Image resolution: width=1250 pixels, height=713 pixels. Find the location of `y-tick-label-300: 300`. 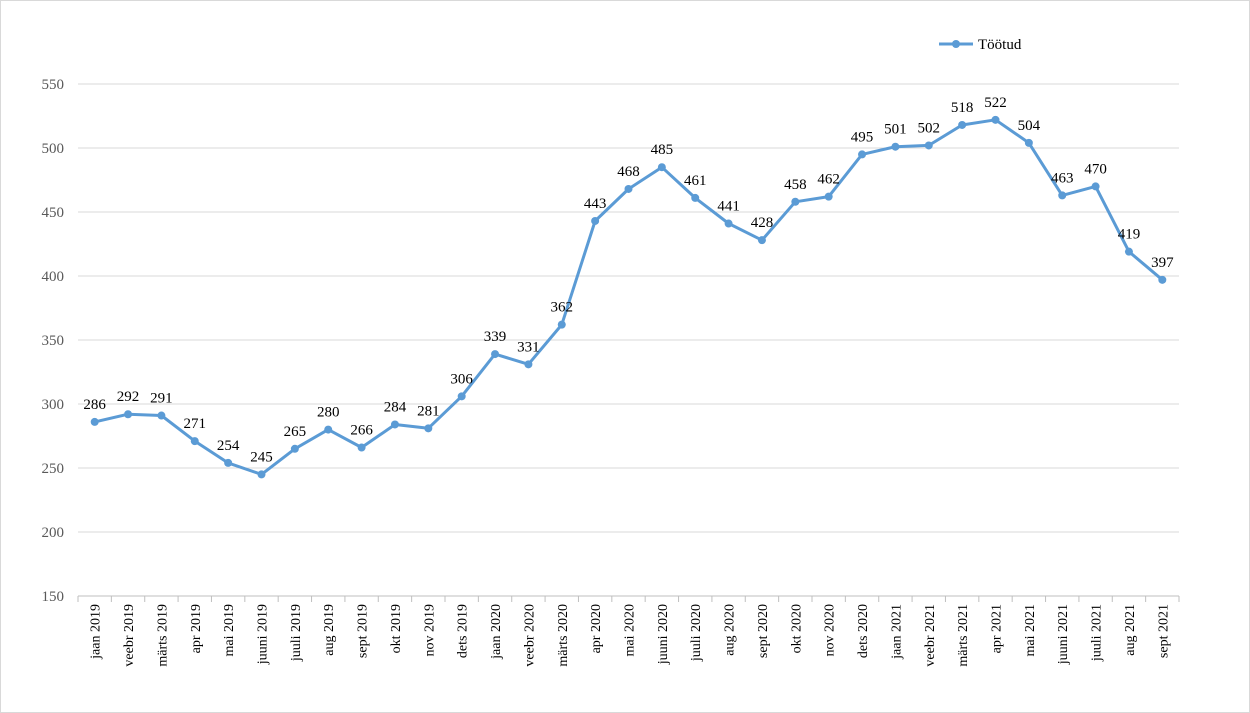

y-tick-label-300: 300 is located at coordinates (53, 405).